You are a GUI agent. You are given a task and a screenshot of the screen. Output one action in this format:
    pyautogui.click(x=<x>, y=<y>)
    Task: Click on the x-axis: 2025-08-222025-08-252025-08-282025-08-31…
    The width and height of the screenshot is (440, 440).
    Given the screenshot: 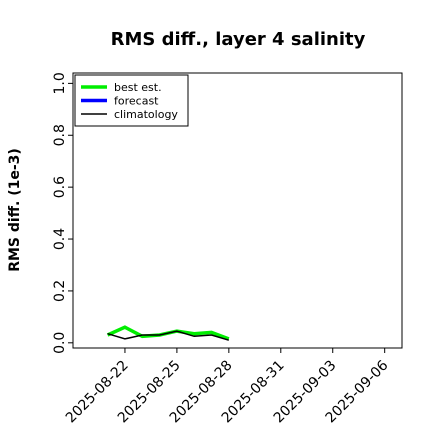 What is the action you would take?
    pyautogui.click(x=227, y=387)
    